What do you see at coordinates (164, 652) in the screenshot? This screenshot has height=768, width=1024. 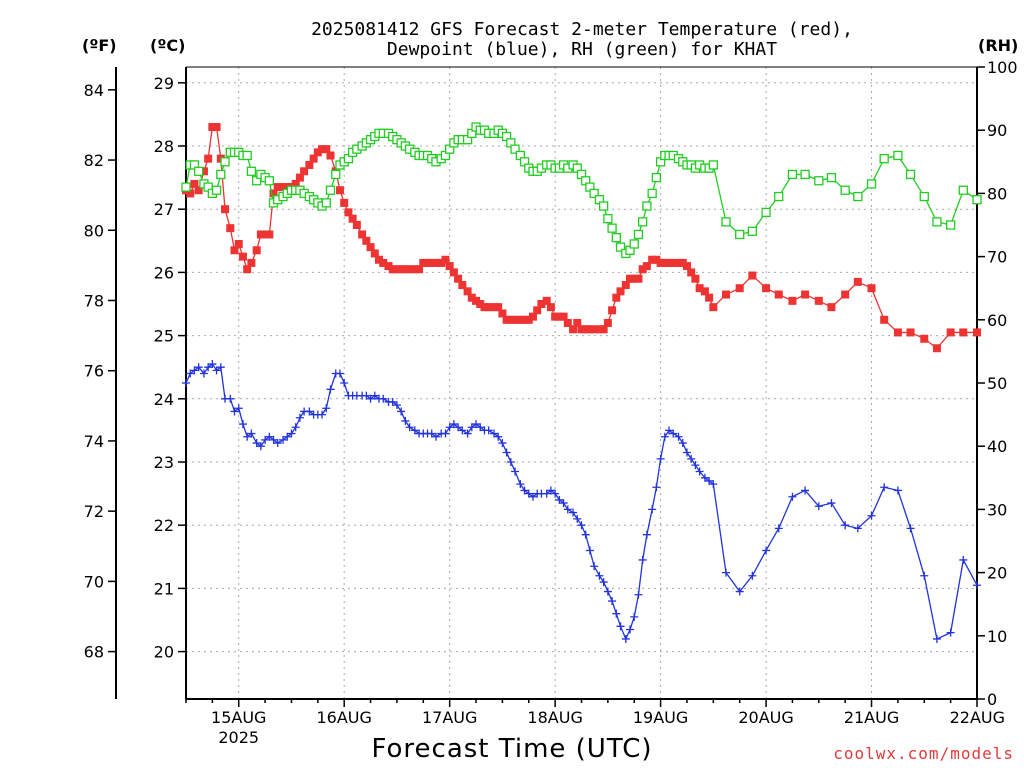 I see `celsius-tick-label: 20` at bounding box center [164, 652].